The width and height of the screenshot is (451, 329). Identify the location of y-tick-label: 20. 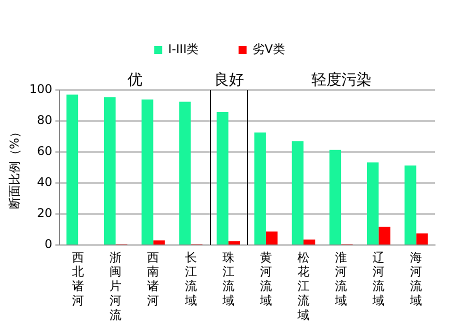
(44, 213).